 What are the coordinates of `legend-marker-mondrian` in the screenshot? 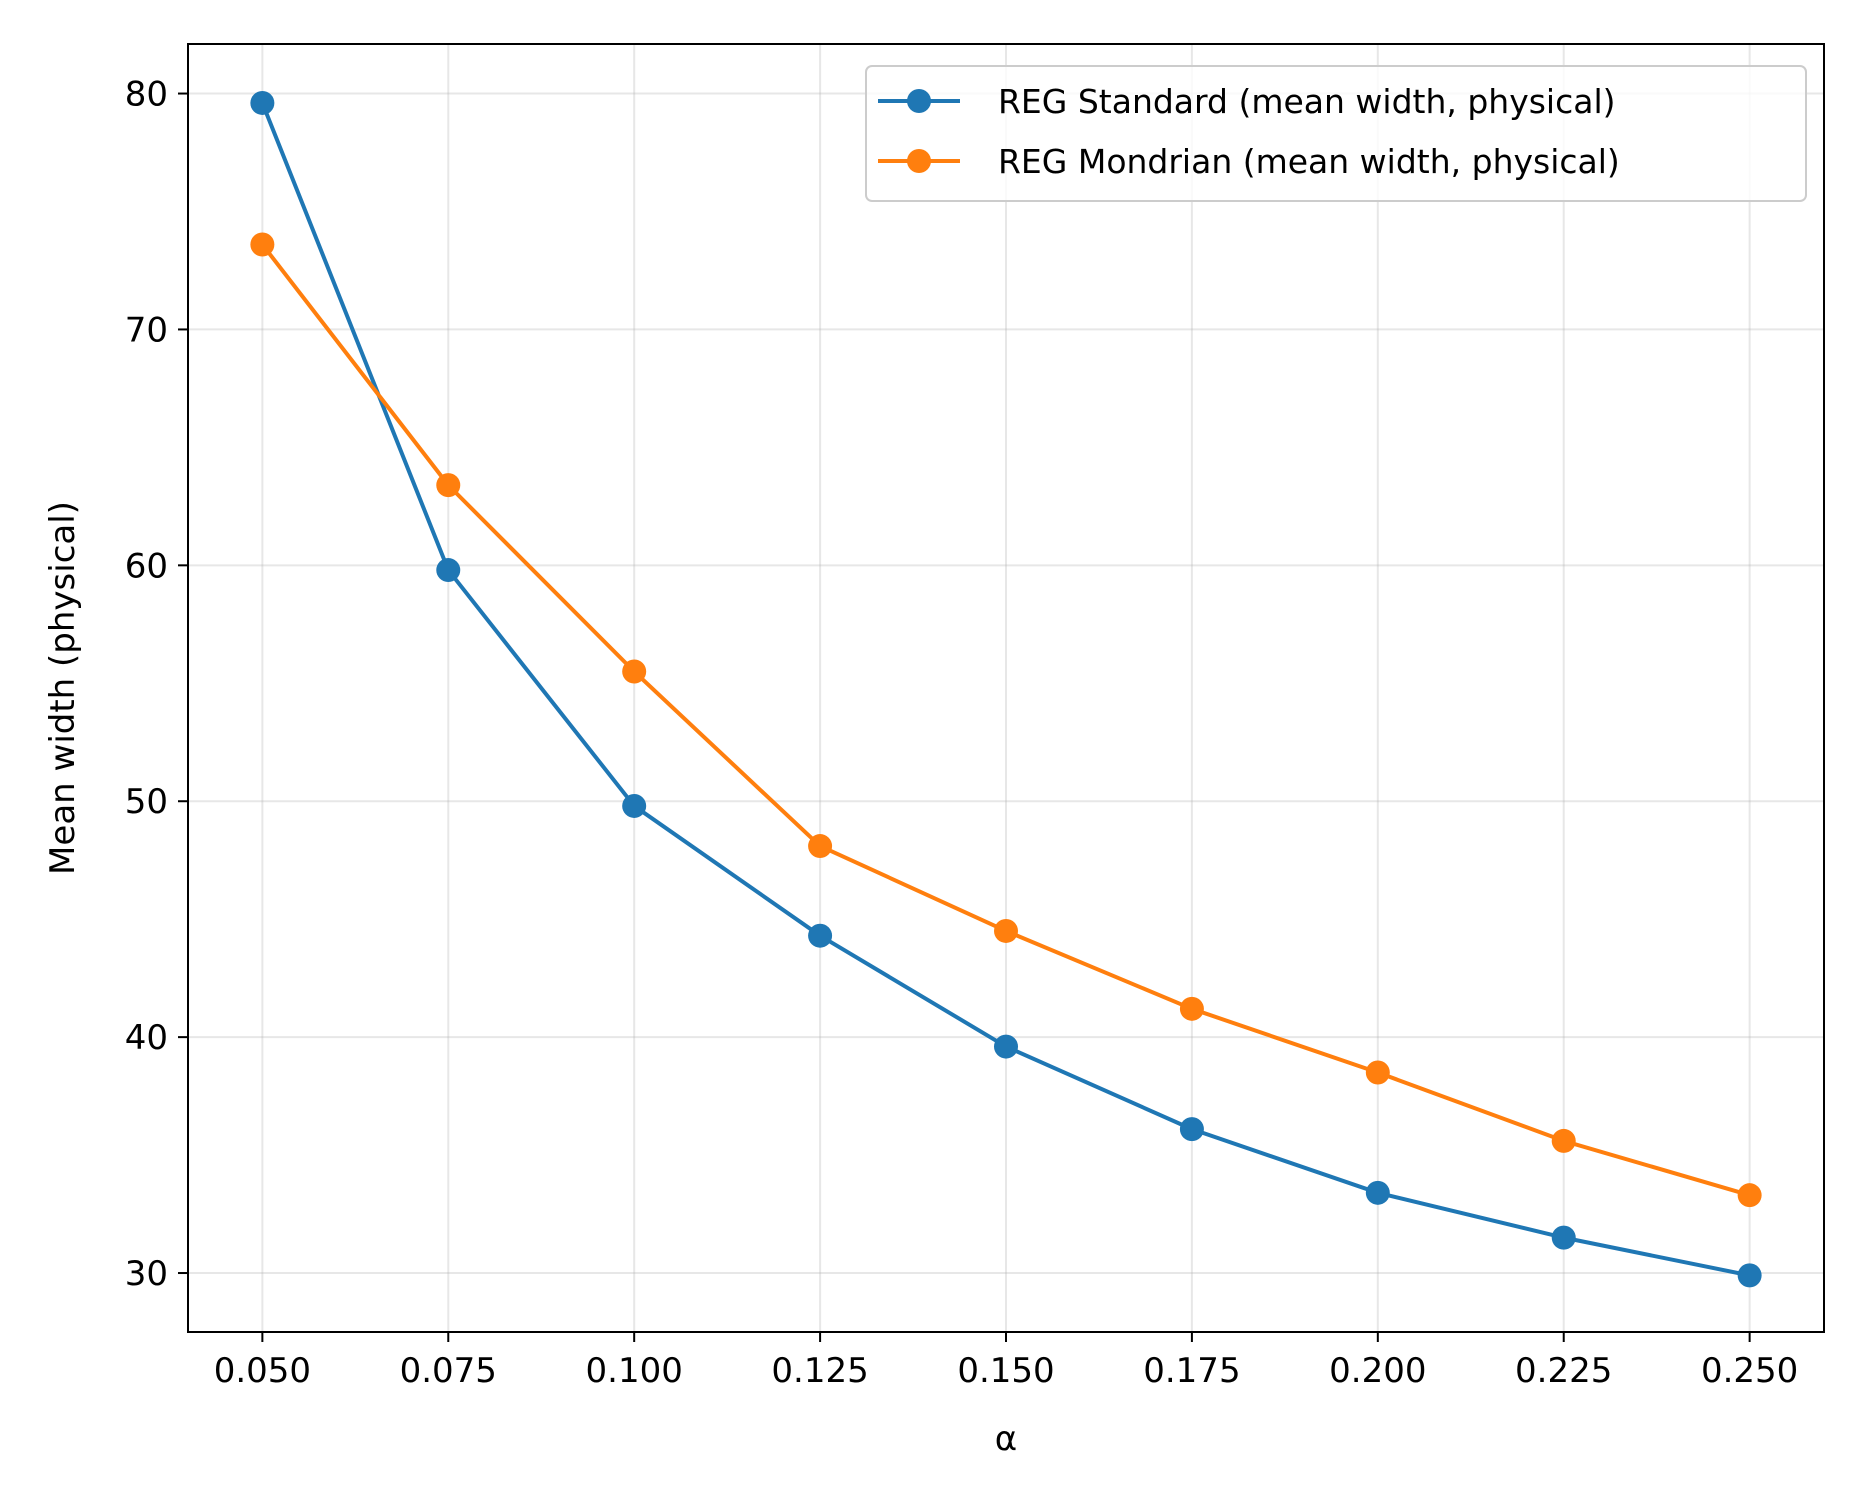 It's located at (919, 161).